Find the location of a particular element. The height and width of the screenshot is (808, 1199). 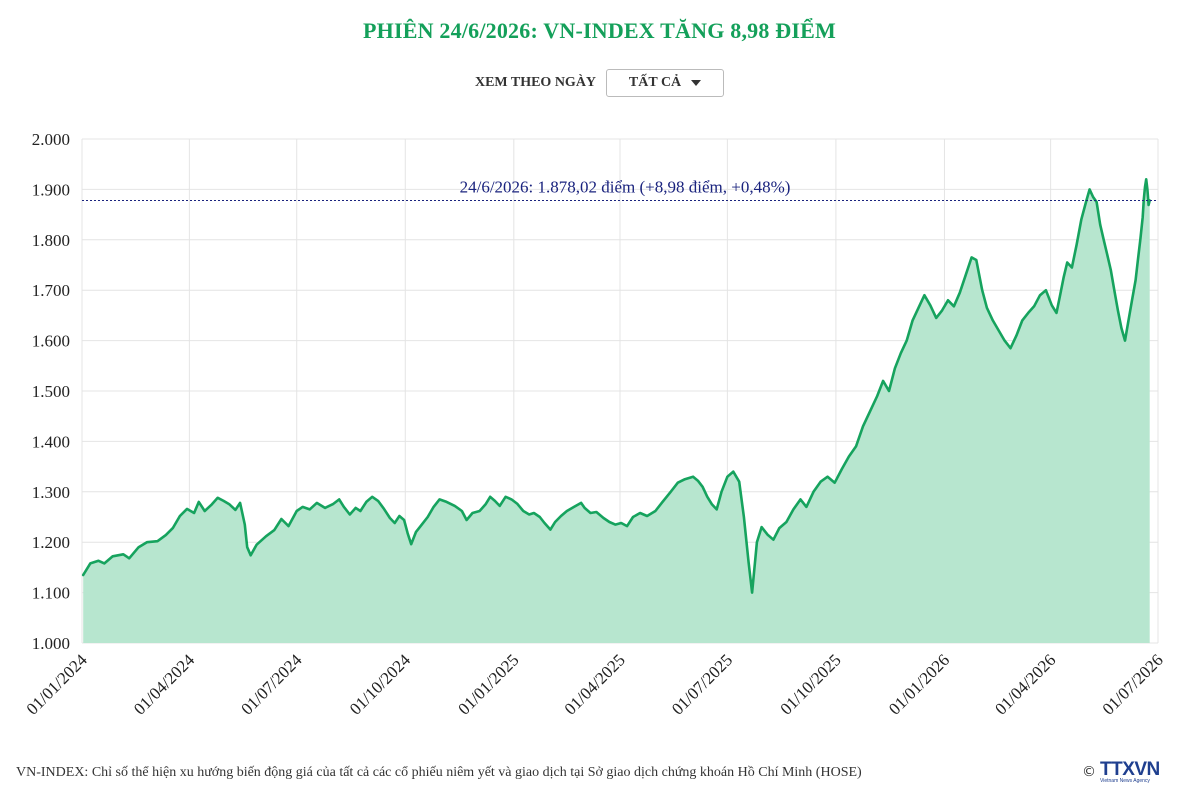

ttxvn-logo-text: TTXVN is located at coordinates (1130, 769).